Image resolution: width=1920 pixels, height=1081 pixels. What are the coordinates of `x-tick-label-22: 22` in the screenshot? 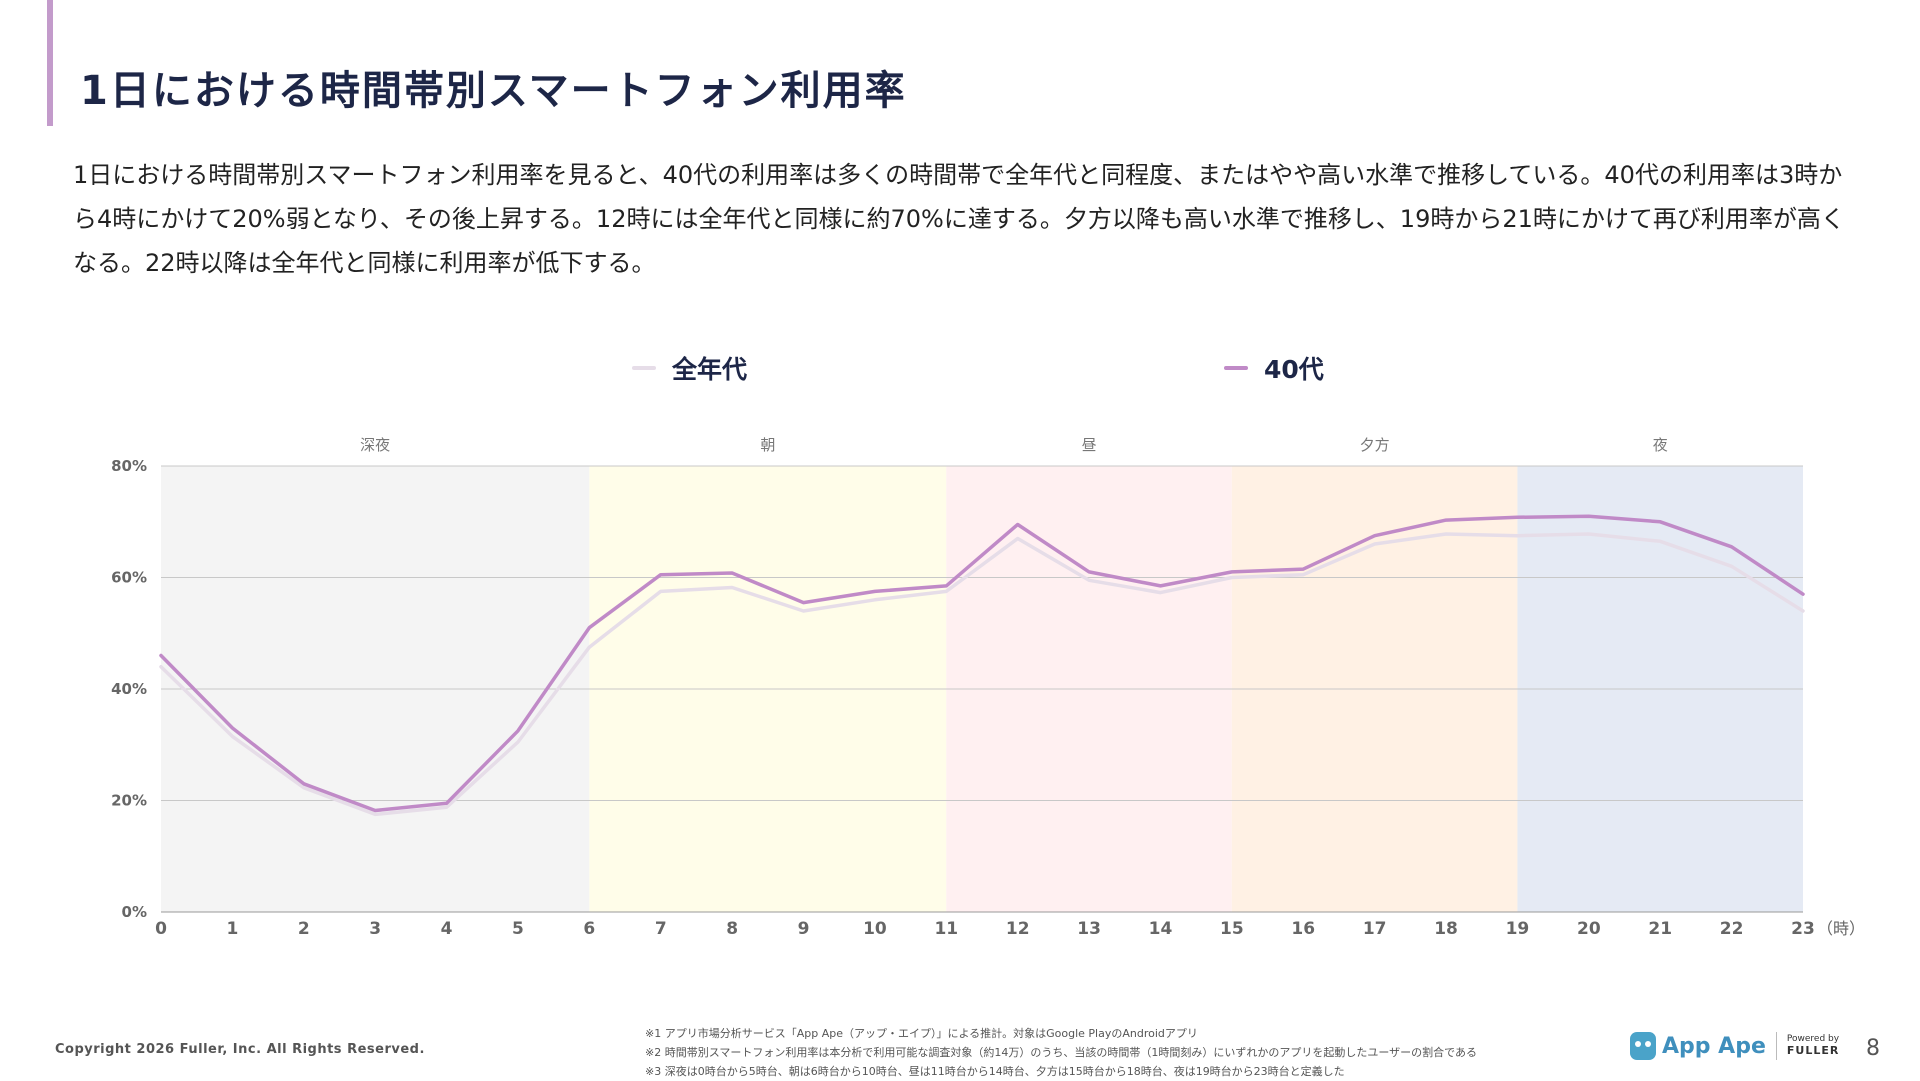 It's located at (1732, 929).